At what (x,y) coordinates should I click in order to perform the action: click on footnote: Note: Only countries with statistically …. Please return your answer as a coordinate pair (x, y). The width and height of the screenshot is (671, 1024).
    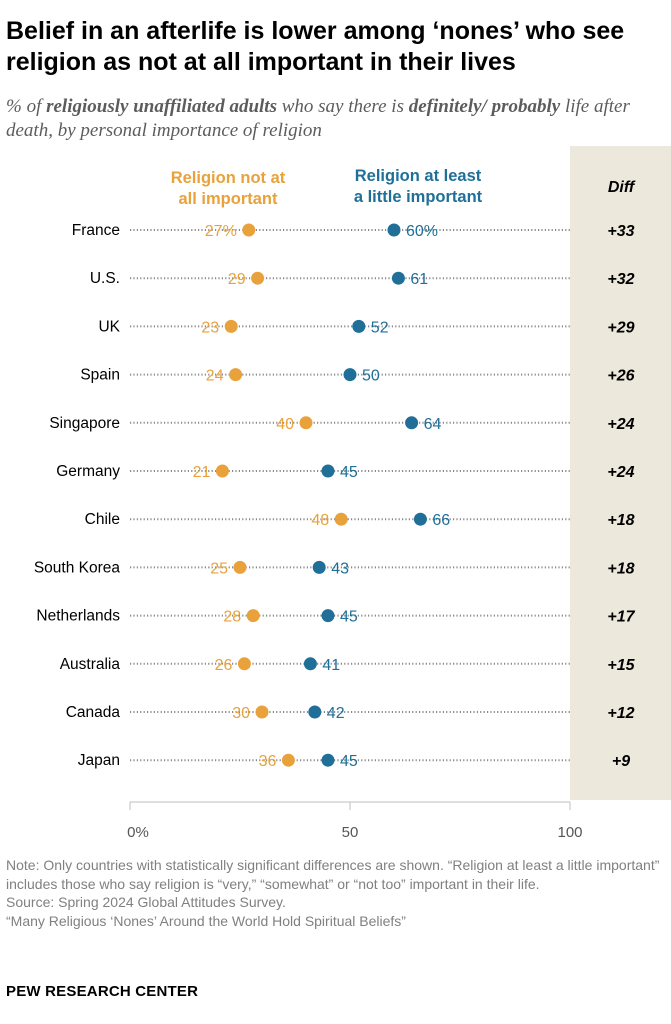
    Looking at the image, I should click on (333, 874).